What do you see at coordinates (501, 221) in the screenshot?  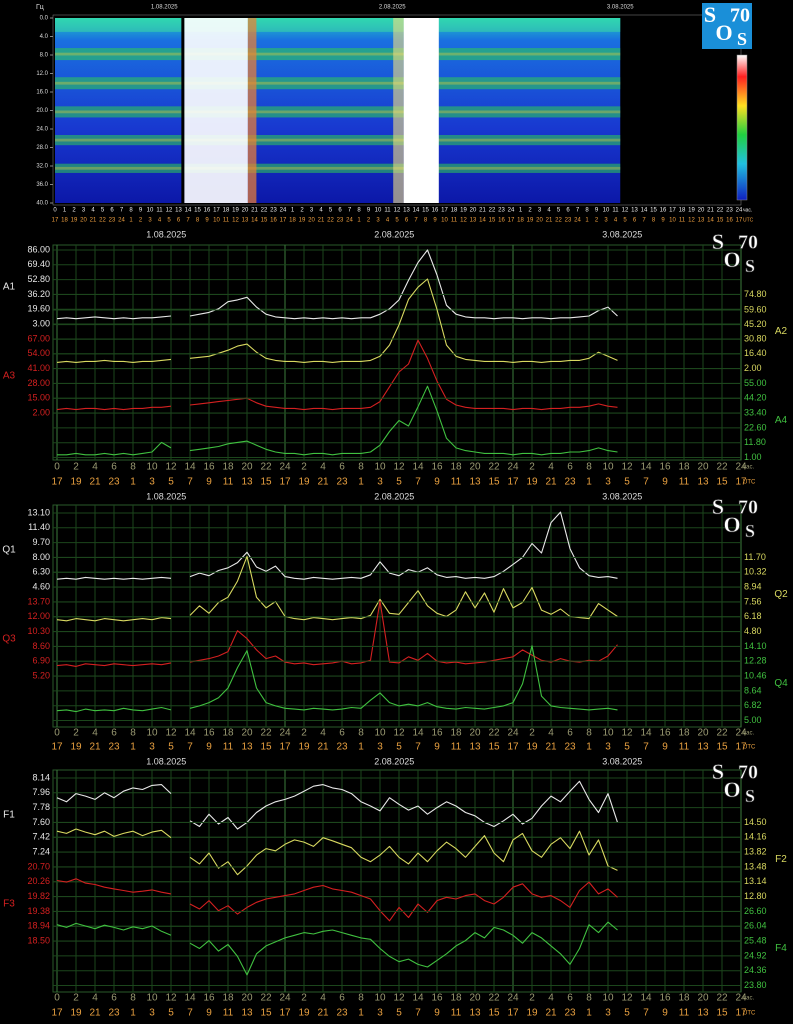 I see `utc-tick-label: 16` at bounding box center [501, 221].